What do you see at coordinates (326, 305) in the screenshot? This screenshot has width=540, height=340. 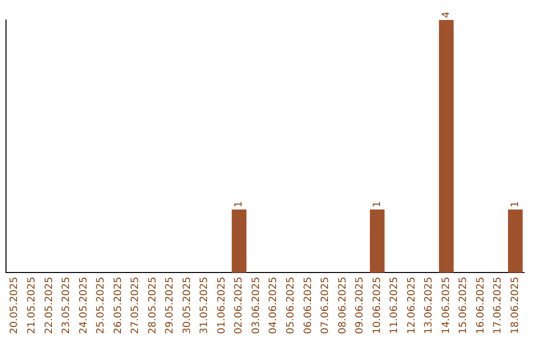 I see `x-tick-label: 07.06.2025` at bounding box center [326, 305].